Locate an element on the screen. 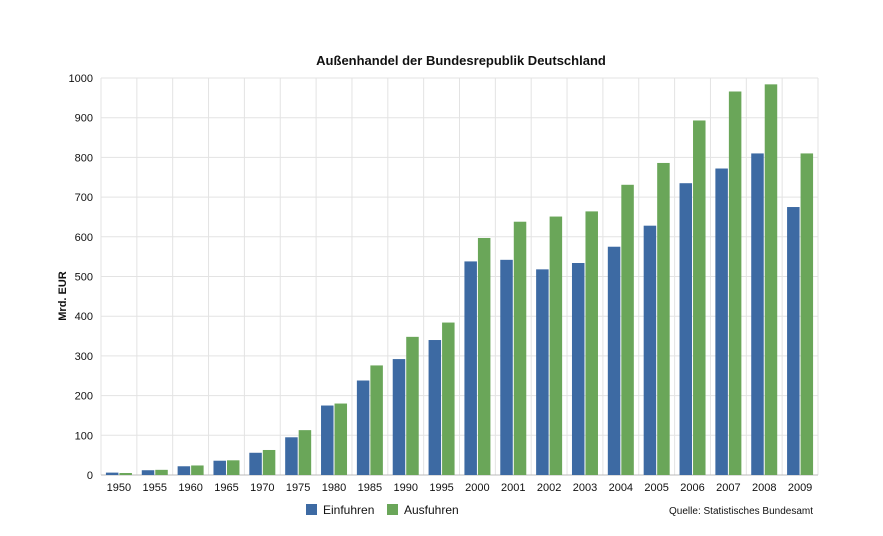 The image size is (883, 536). bar-ausfuhren-1990 is located at coordinates (412, 405).